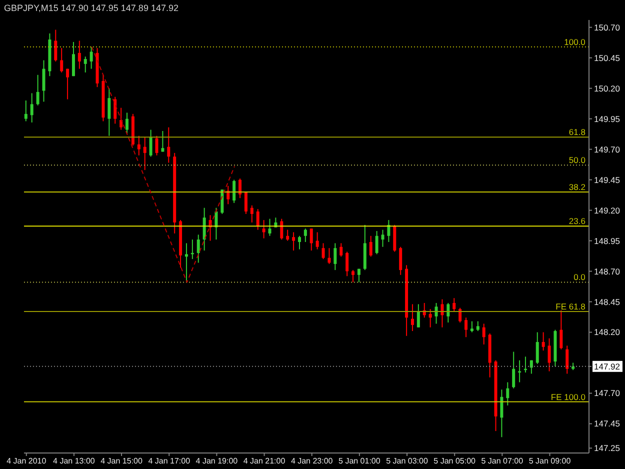 The height and width of the screenshot is (469, 625). Describe the element at coordinates (264, 461) in the screenshot. I see `x-tick-label: 4 Jan 21:00` at that location.